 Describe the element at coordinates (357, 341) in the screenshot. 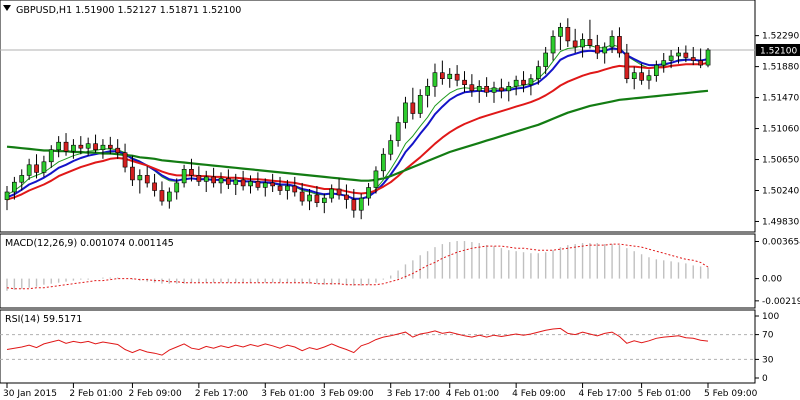

I see `rsi-line` at that location.